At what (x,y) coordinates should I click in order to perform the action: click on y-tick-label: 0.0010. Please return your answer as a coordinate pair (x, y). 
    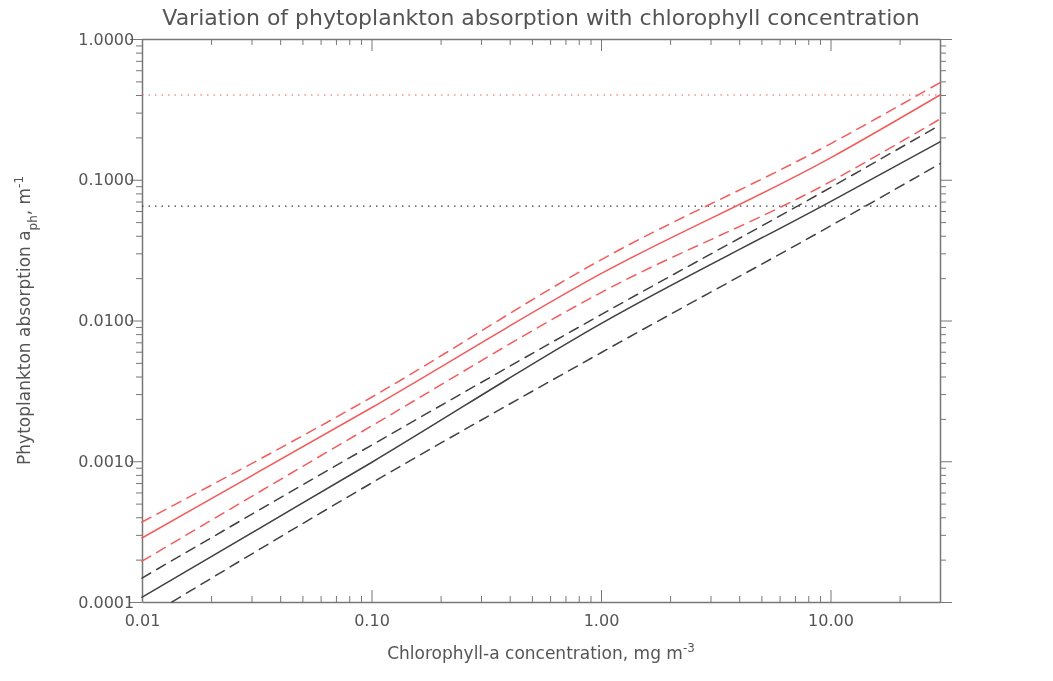
    Looking at the image, I should click on (106, 461).